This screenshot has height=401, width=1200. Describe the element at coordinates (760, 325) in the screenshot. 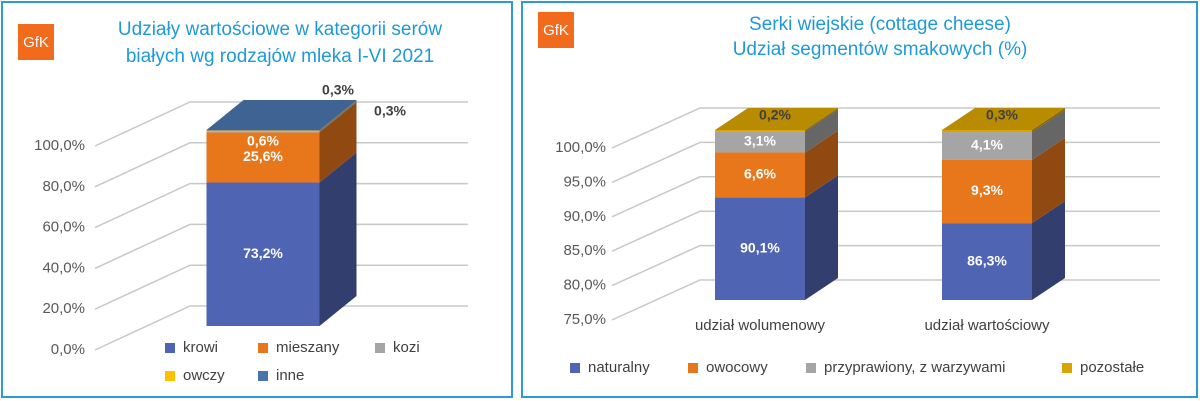

I see `x-tick-label: udział wolumenowy` at that location.